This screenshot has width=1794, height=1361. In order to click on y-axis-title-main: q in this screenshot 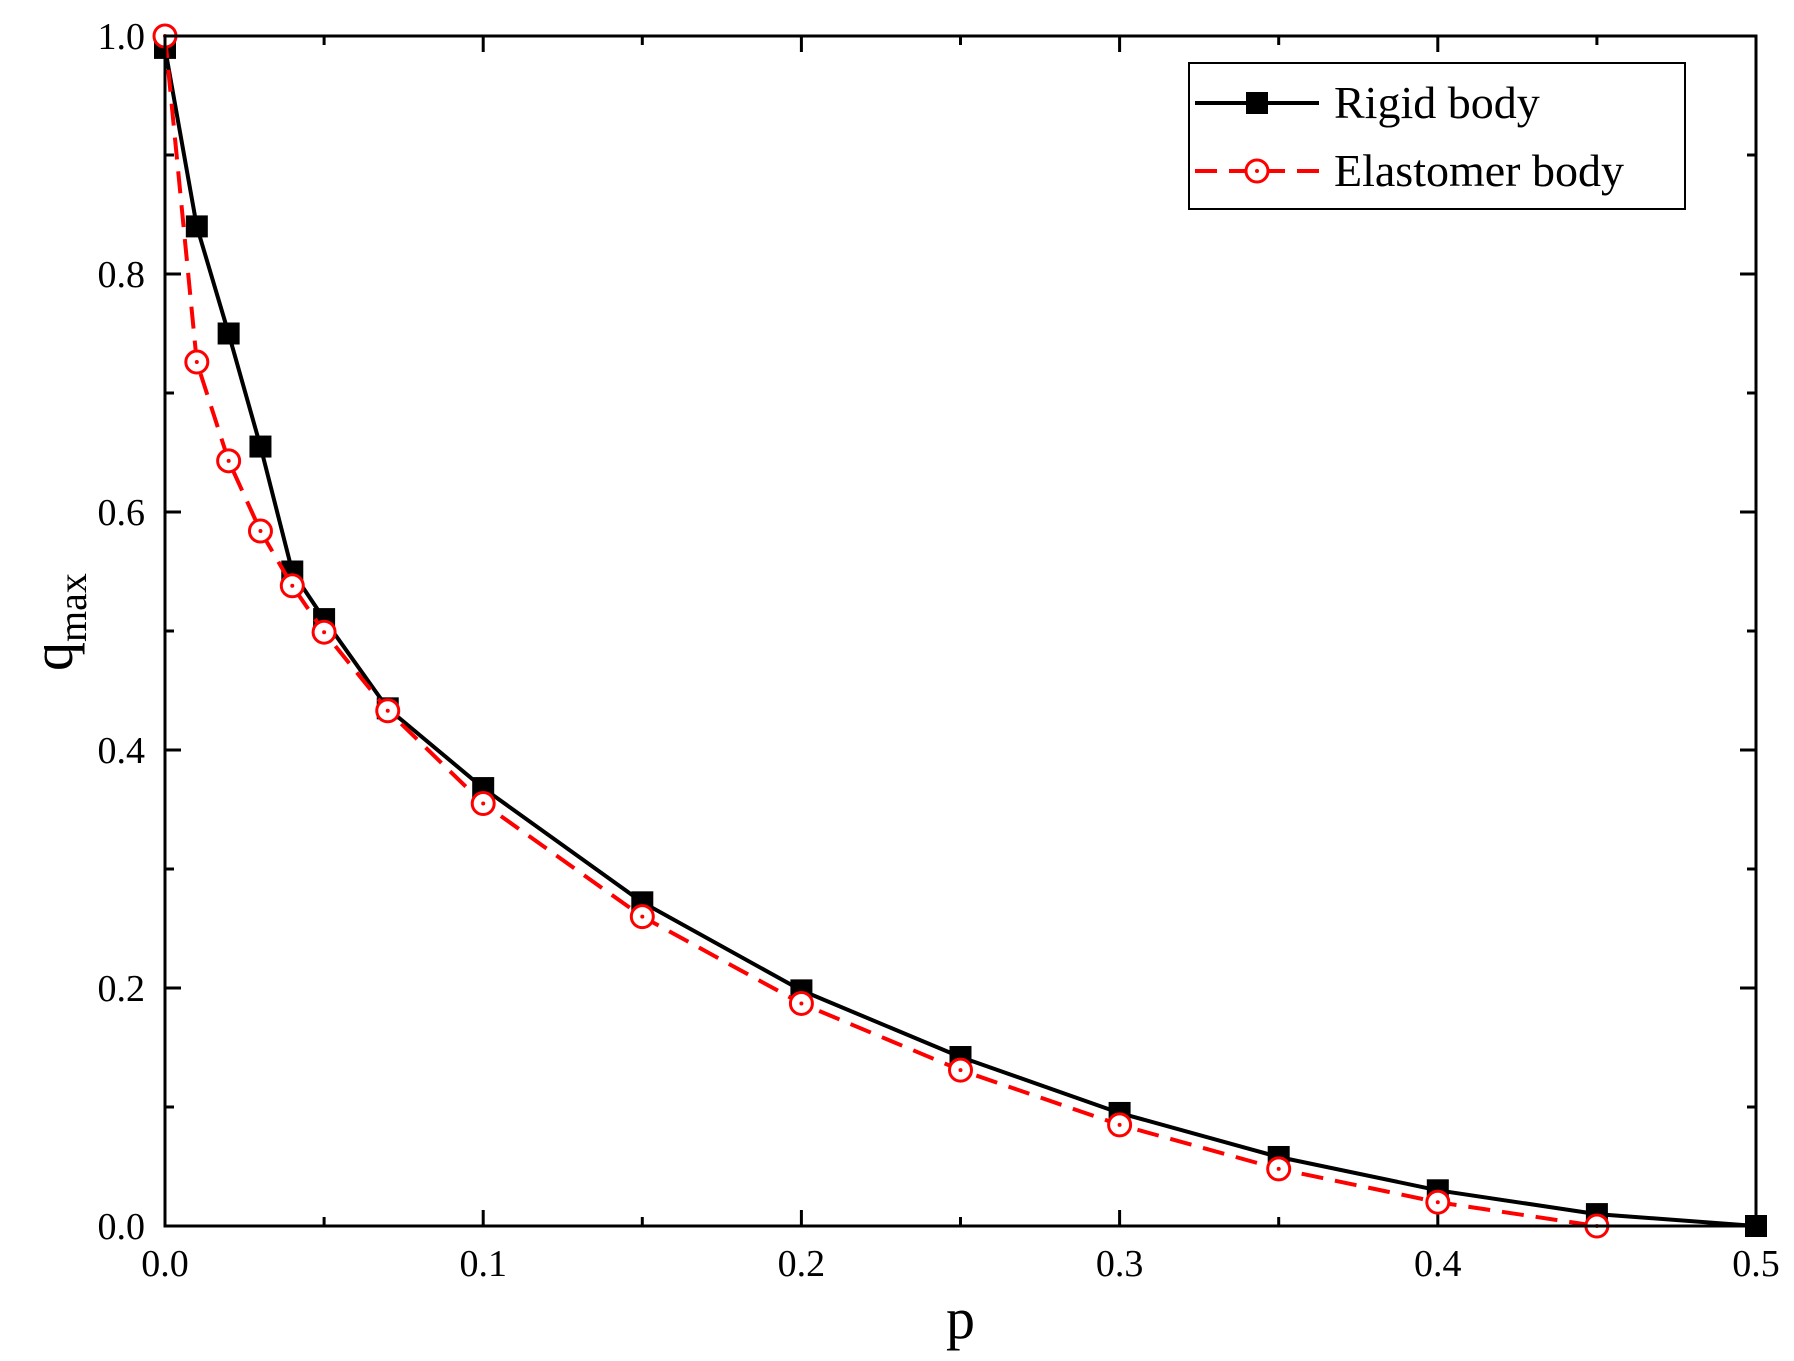, I will do `click(52, 656)`.